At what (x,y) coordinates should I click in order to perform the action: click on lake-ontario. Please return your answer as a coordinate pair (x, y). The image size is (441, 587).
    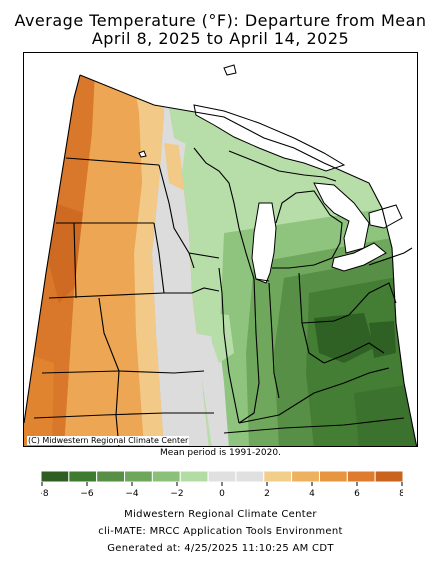
    Looking at the image, I should click on (385, 216).